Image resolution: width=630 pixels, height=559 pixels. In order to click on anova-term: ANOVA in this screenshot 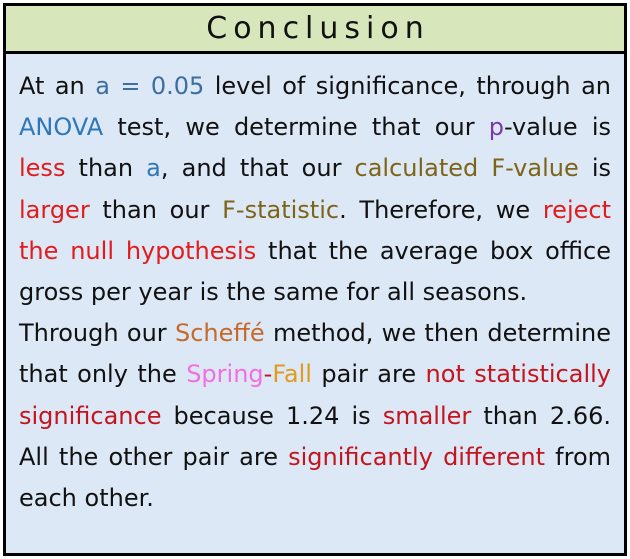, I will do `click(61, 127)`.